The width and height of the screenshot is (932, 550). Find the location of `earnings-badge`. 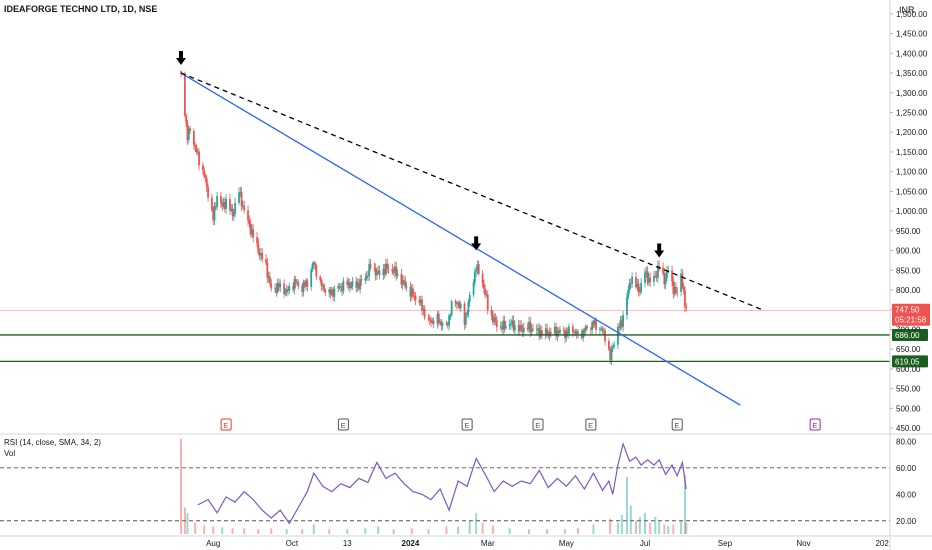

earnings-badge is located at coordinates (226, 424).